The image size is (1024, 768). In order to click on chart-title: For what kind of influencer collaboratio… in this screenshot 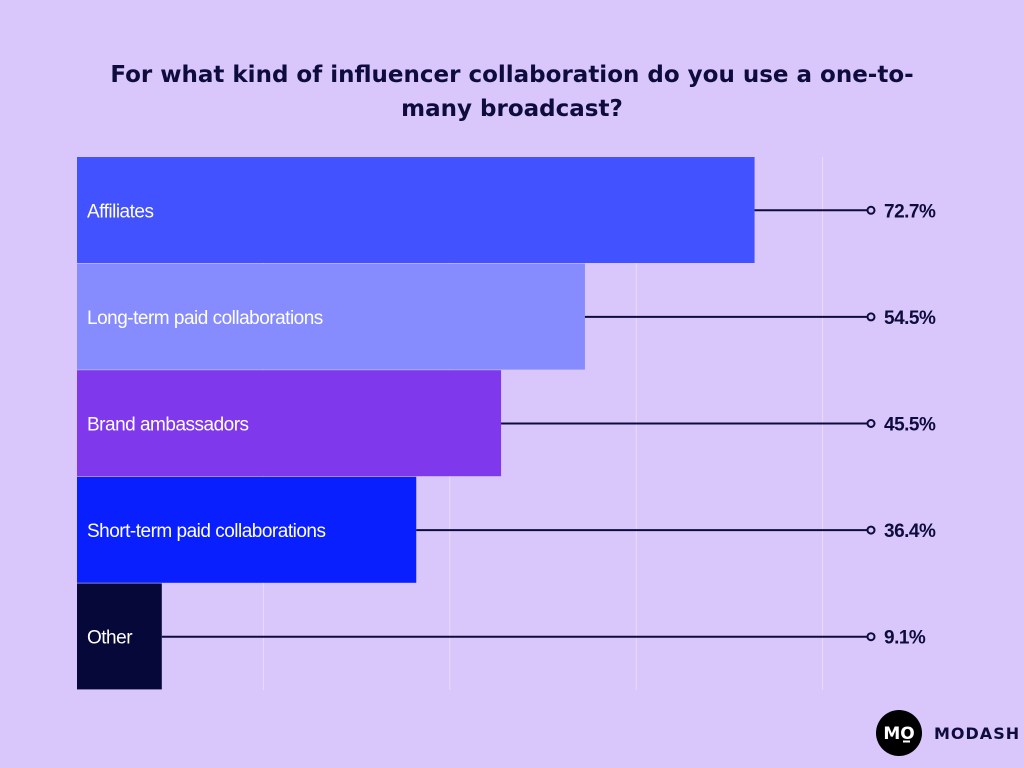, I will do `click(512, 92)`.